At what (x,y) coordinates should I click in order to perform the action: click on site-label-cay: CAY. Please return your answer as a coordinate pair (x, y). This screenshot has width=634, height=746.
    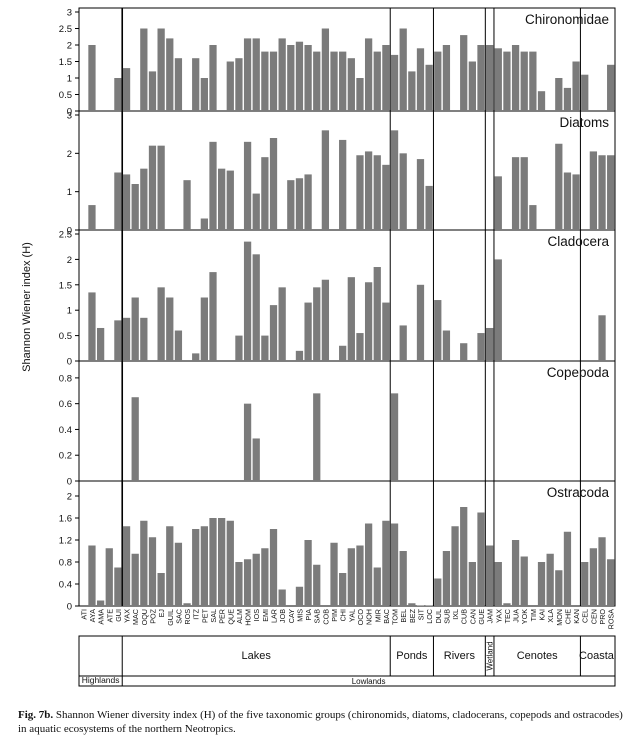
    Looking at the image, I should click on (291, 616).